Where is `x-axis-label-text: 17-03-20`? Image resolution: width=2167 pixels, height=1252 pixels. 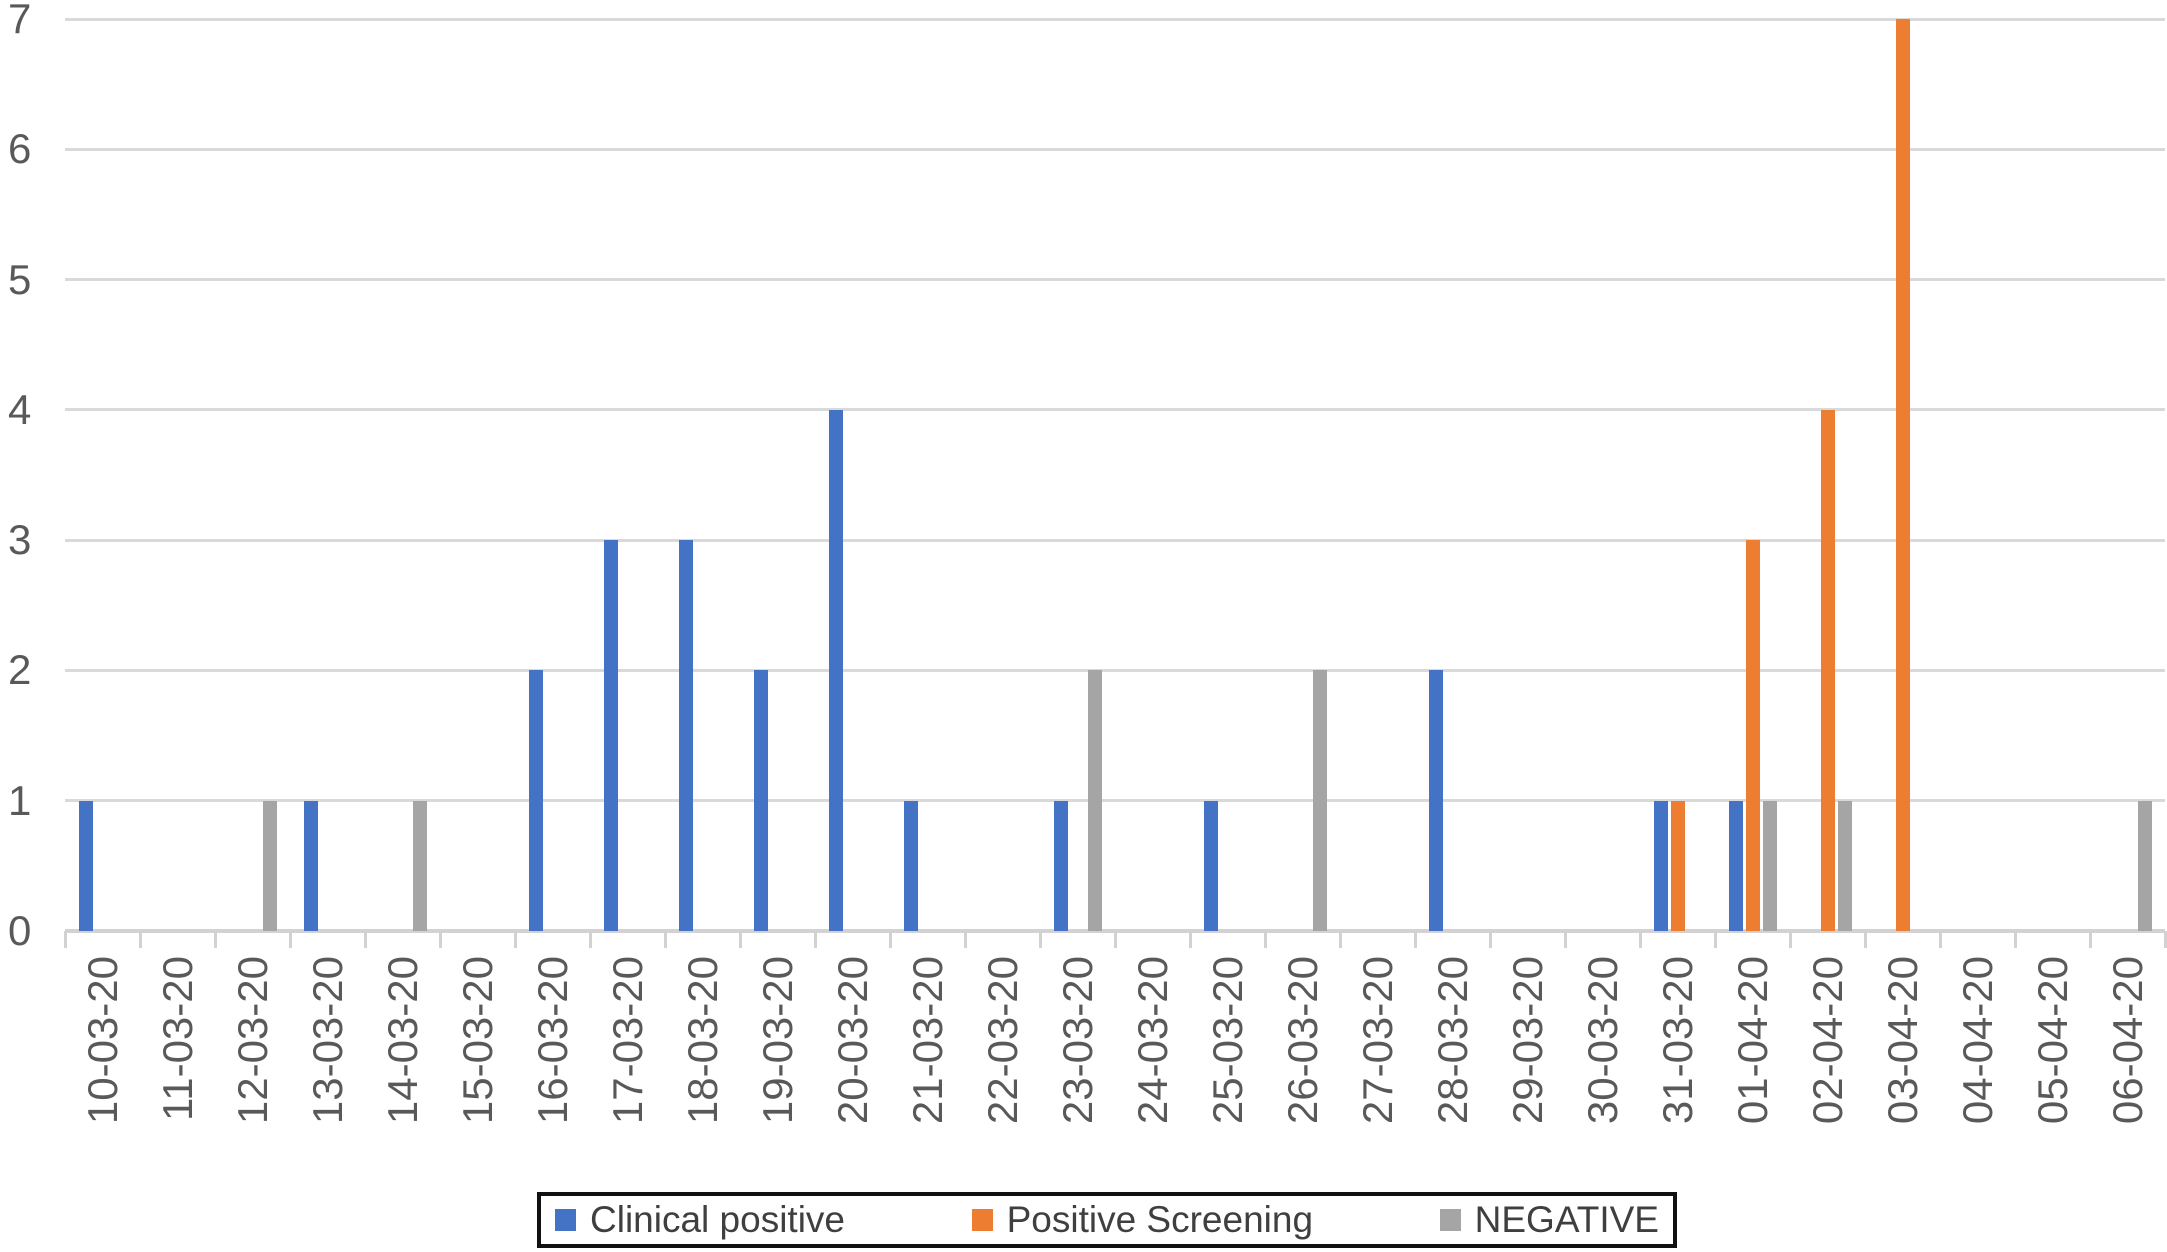
x-axis-label-text: 17-03-20 is located at coordinates (627, 1040).